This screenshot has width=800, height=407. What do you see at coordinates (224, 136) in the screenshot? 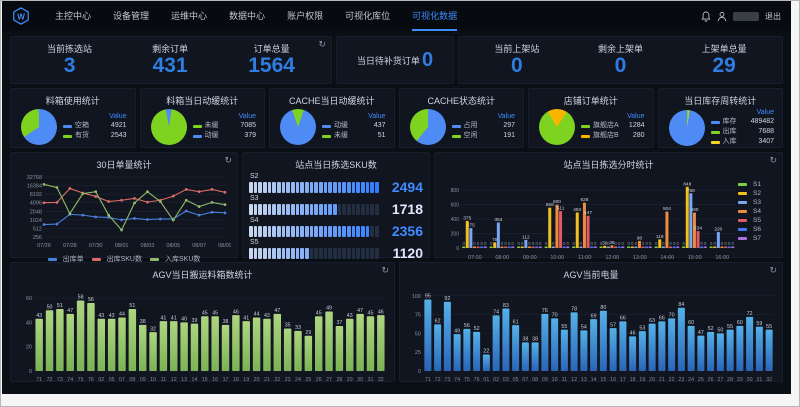
I see `legend-row: 动缓 379` at bounding box center [224, 136].